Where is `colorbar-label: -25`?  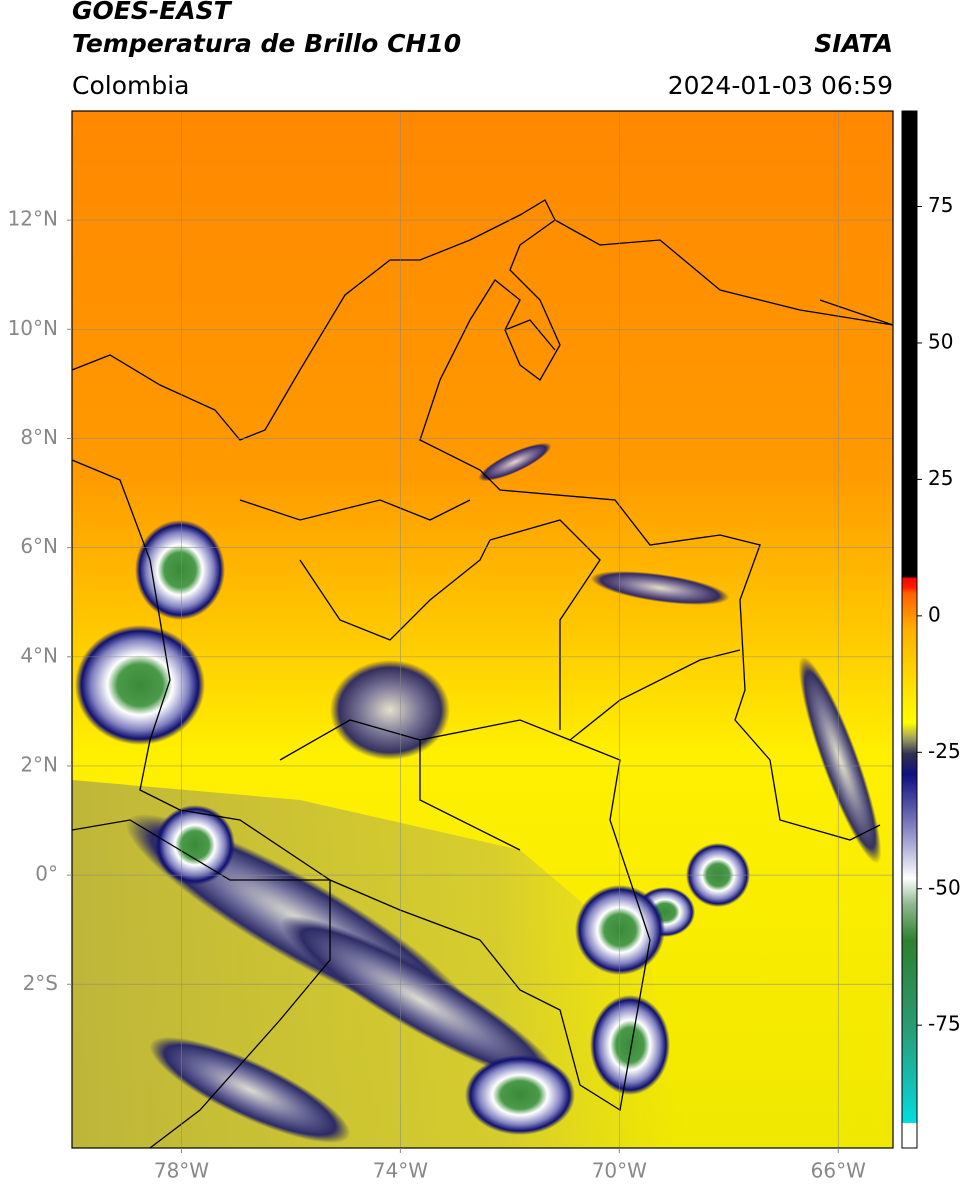
colorbar-label: -25 is located at coordinates (944, 751).